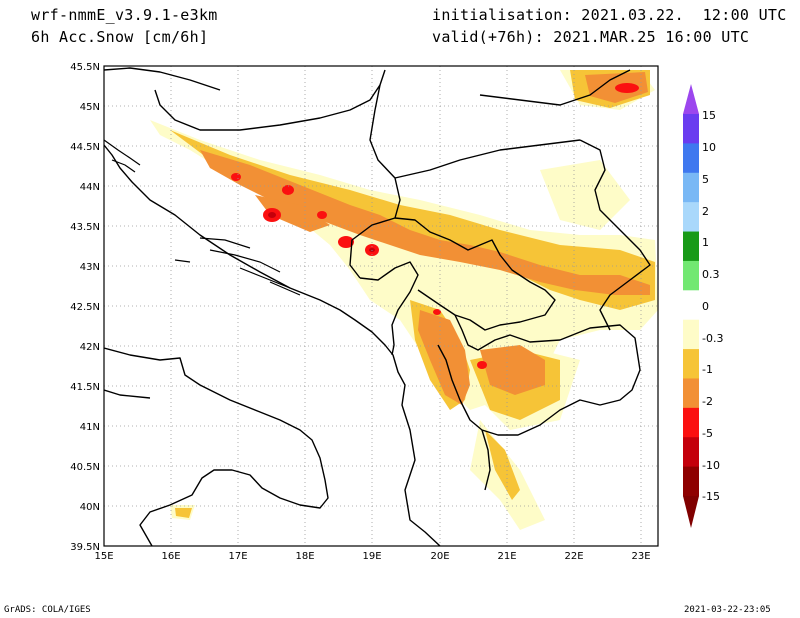  What do you see at coordinates (705, 211) in the screenshot?
I see `colorbar-label: 2` at bounding box center [705, 211].